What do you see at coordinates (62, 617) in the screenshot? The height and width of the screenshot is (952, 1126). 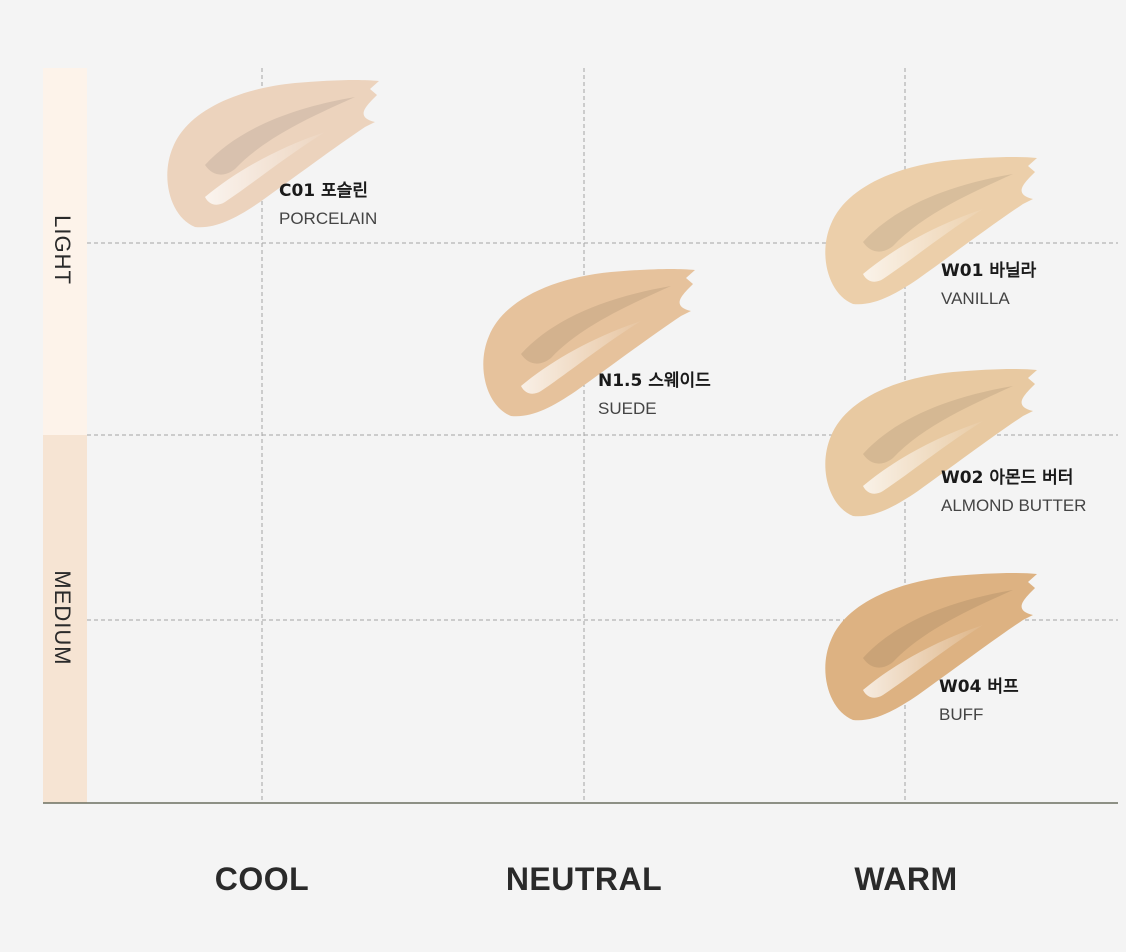 I see `band-label-medium: MEDIUM` at bounding box center [62, 617].